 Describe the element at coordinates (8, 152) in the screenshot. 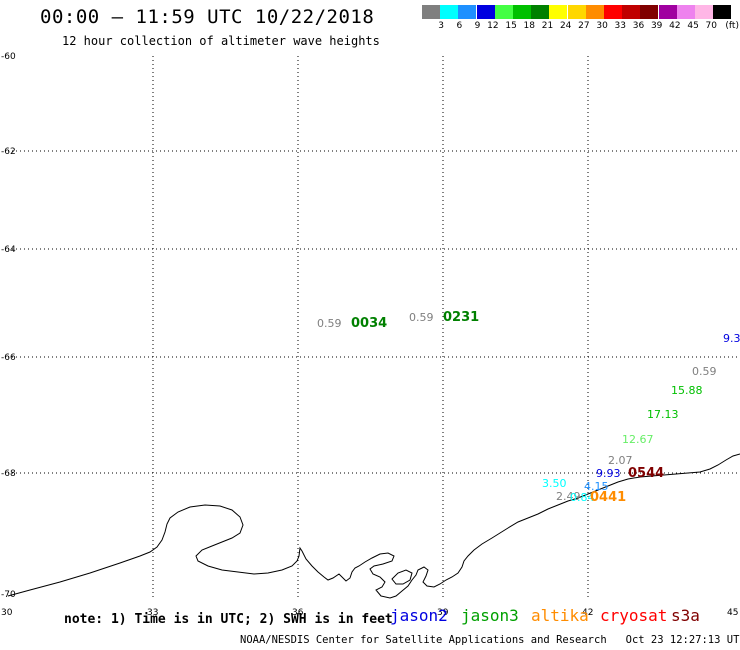

I see `latitude-label: -62` at that location.